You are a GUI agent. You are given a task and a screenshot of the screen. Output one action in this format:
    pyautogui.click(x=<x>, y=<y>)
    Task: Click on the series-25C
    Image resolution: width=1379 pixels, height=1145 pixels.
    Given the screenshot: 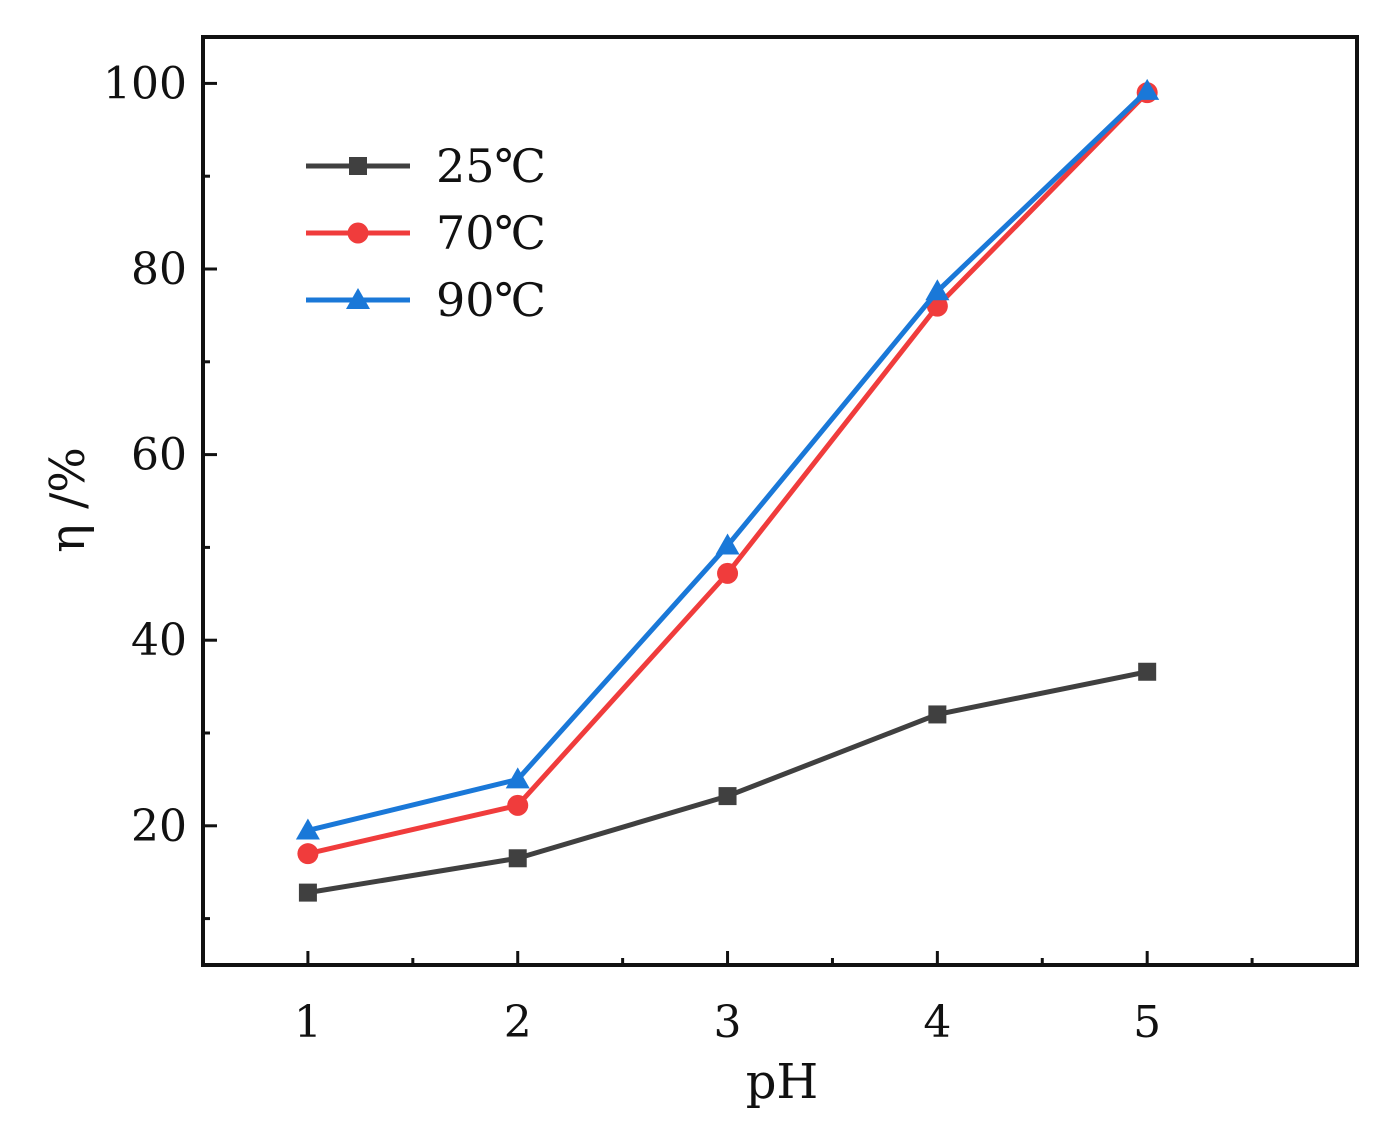 What is the action you would take?
    pyautogui.click(x=727, y=782)
    